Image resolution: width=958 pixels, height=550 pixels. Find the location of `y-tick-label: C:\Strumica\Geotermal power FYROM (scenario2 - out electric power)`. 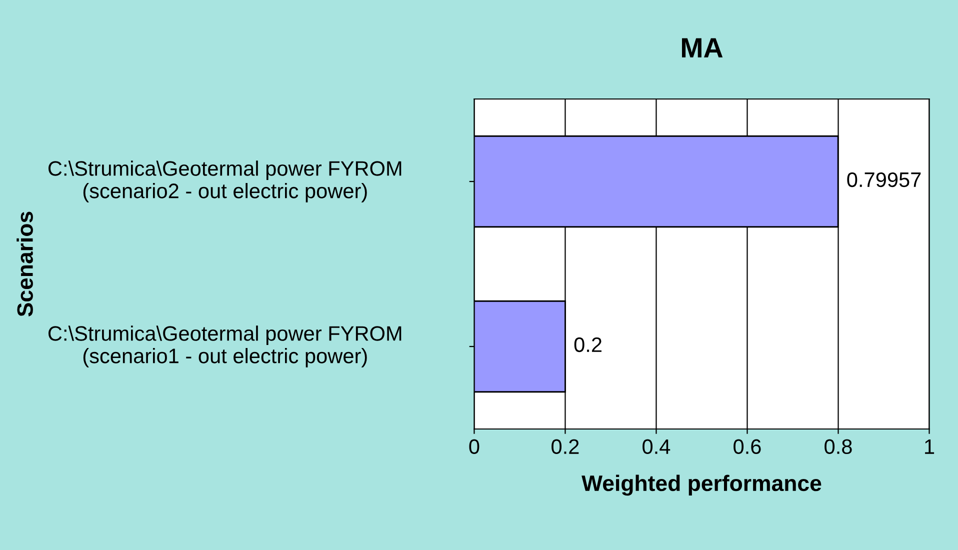

y-tick-label: C:\Strumica\Geotermal power FYROM (scenario2 - out electric power) is located at coordinates (225, 181).